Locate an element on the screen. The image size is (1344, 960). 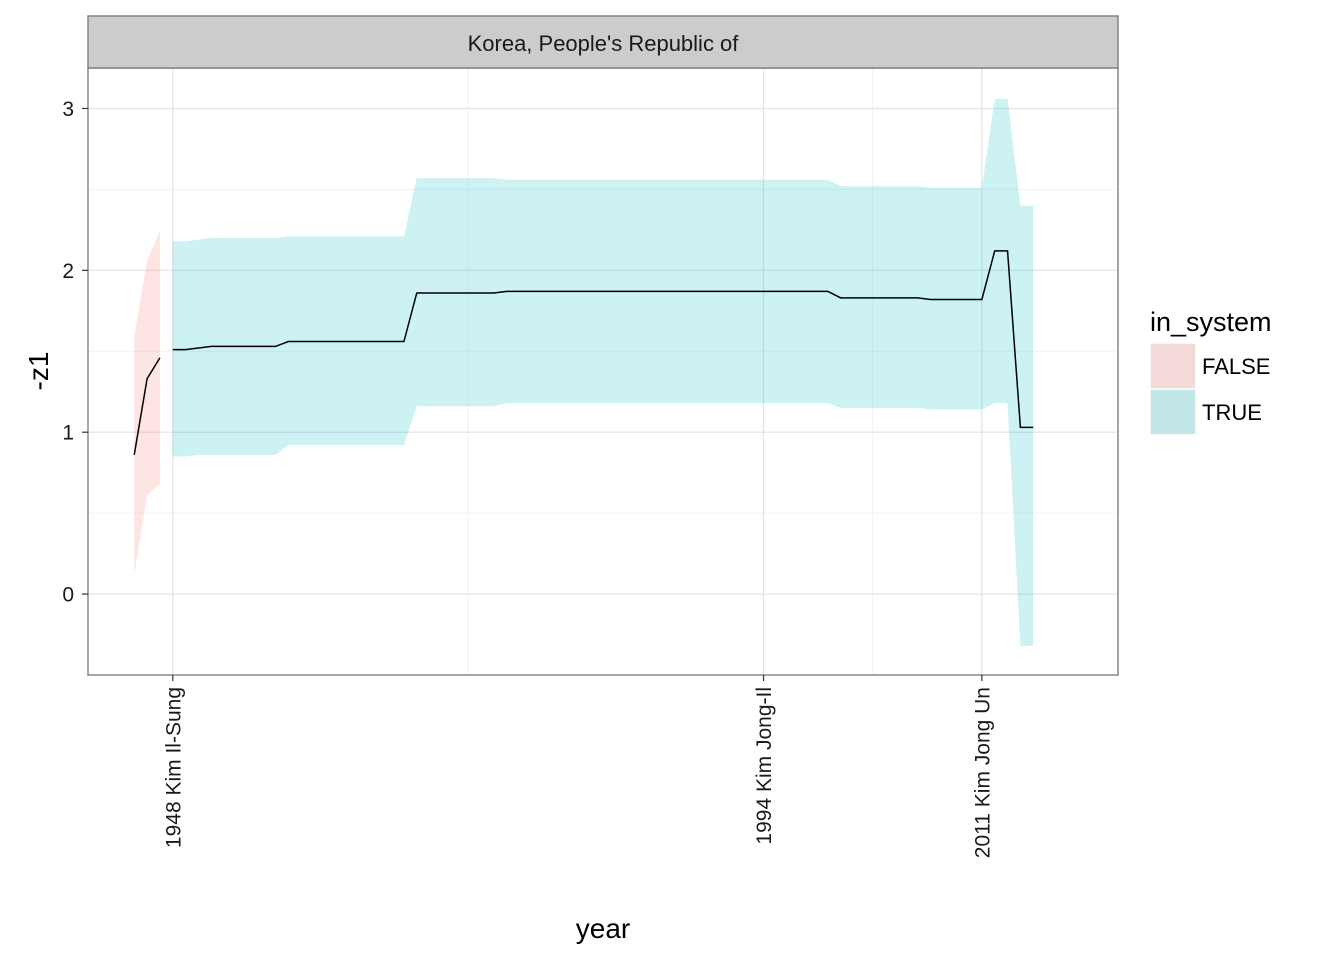
facet-strip-title: Korea, People's Republic of is located at coordinates (604, 43).